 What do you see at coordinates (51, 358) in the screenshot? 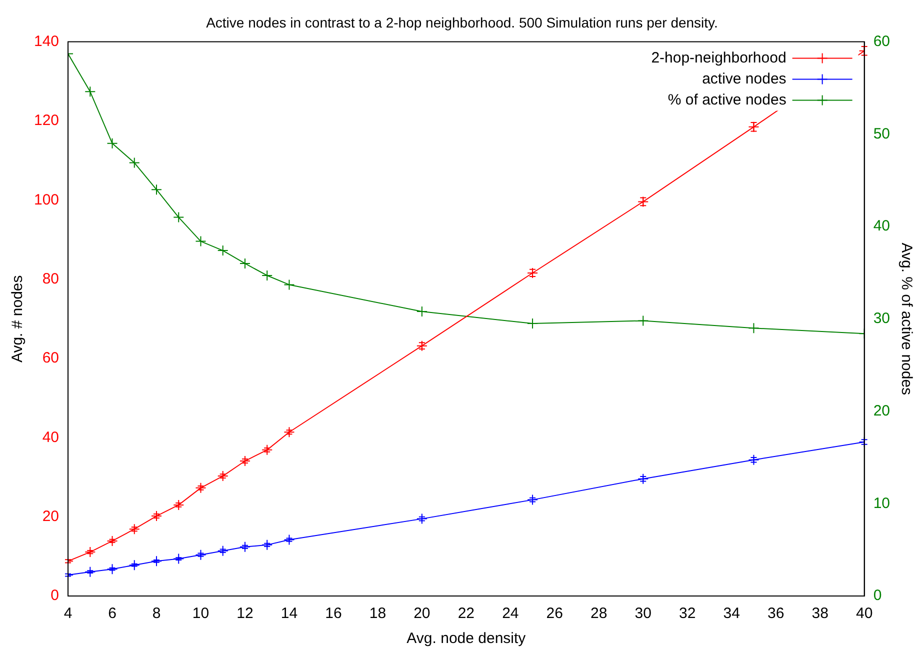
I see `y-tick-label: 60` at bounding box center [51, 358].